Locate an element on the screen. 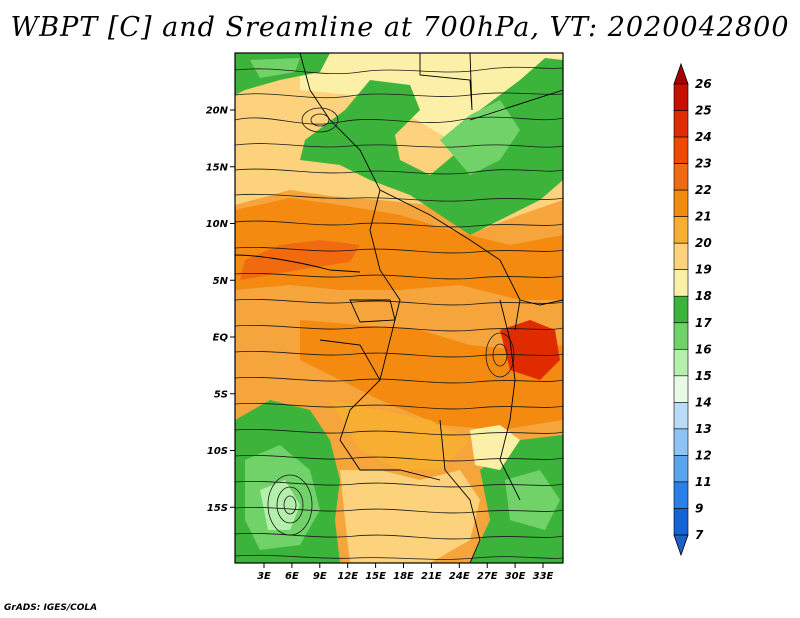  wbpt-contour-16-north is located at coordinates (480, 137).